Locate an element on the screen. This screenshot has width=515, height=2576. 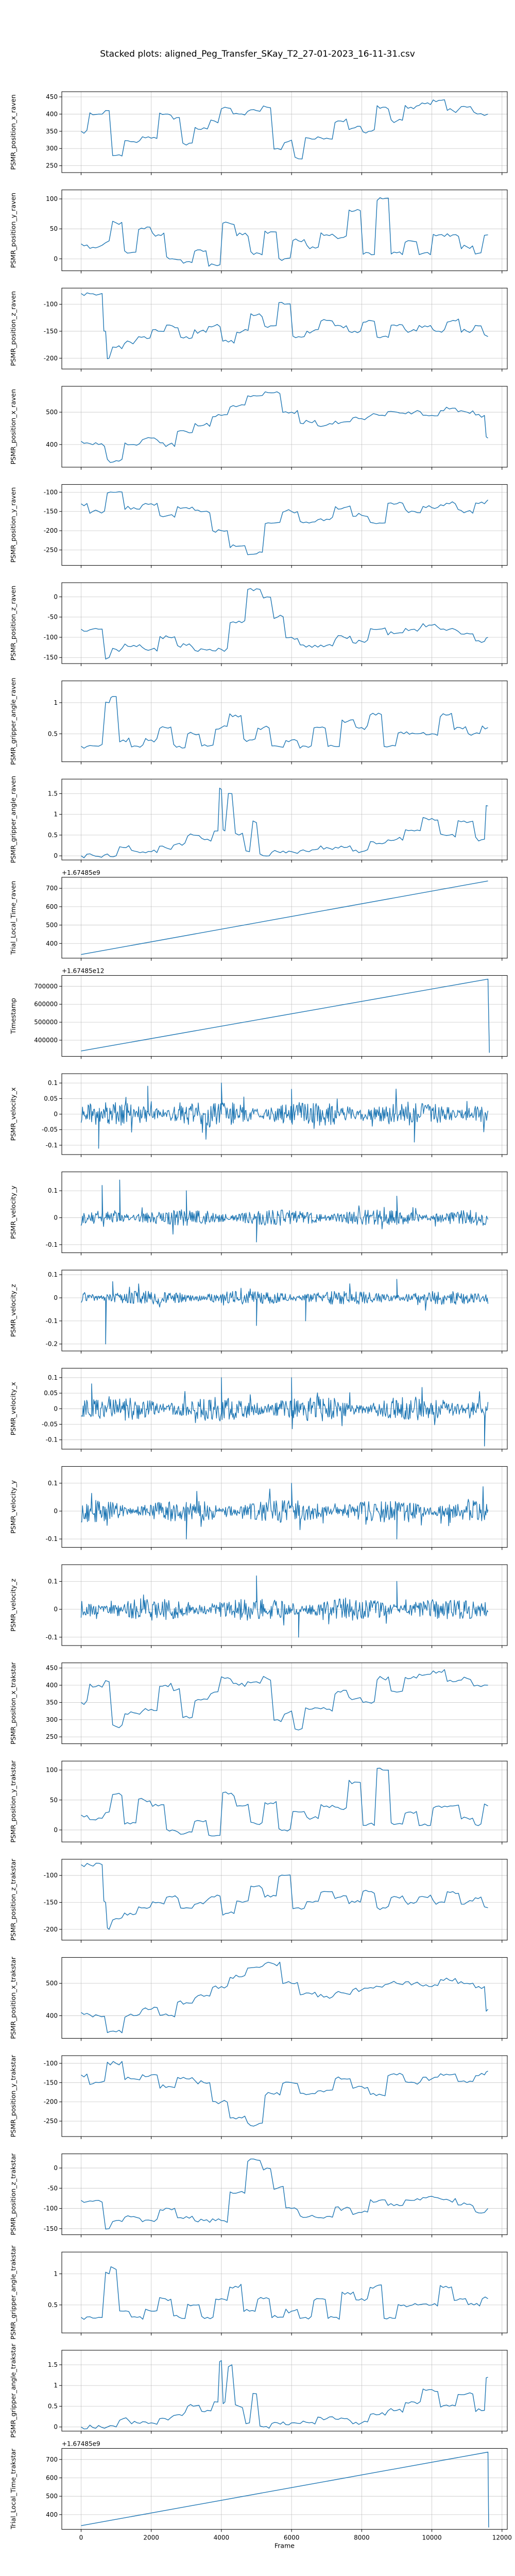
subplot-8: 0 0.5 1 1.5 PSMR_gripper_angle_raven is located at coordinates (258, 819).